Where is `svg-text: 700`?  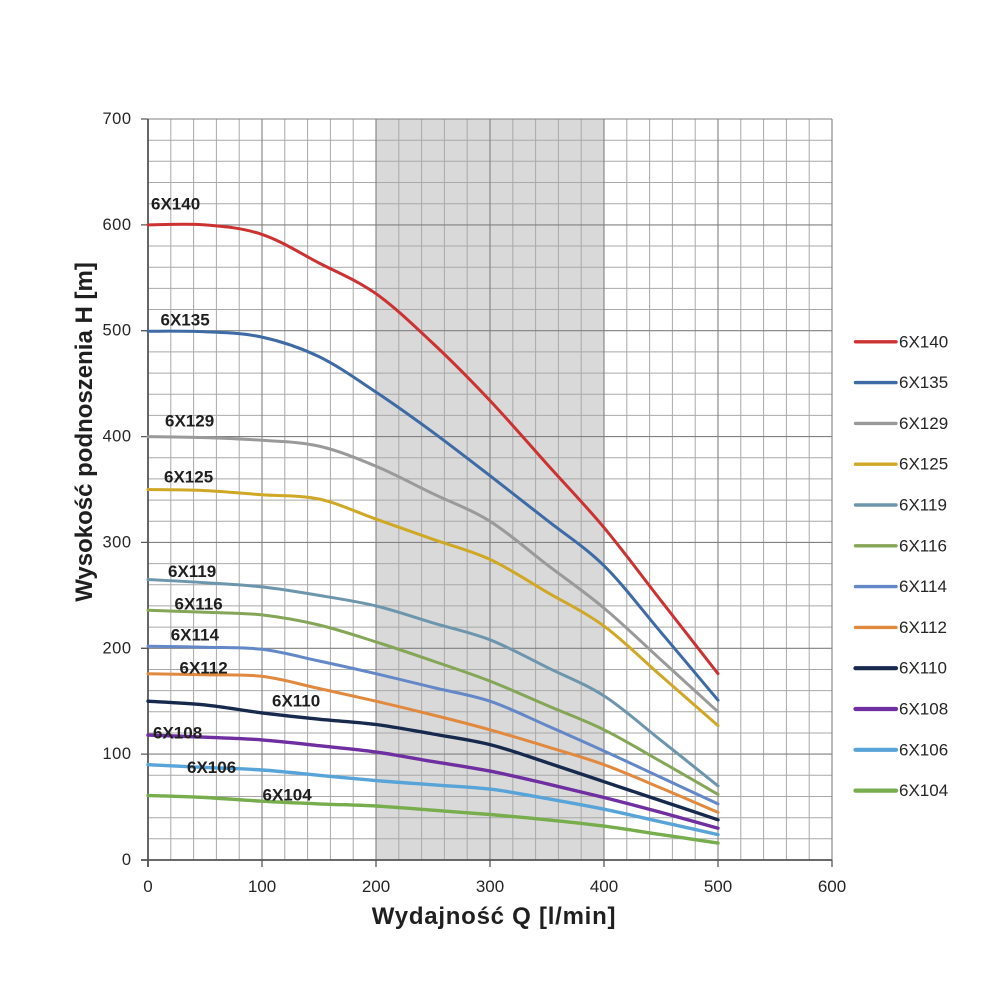 svg-text: 700 is located at coordinates (116, 119).